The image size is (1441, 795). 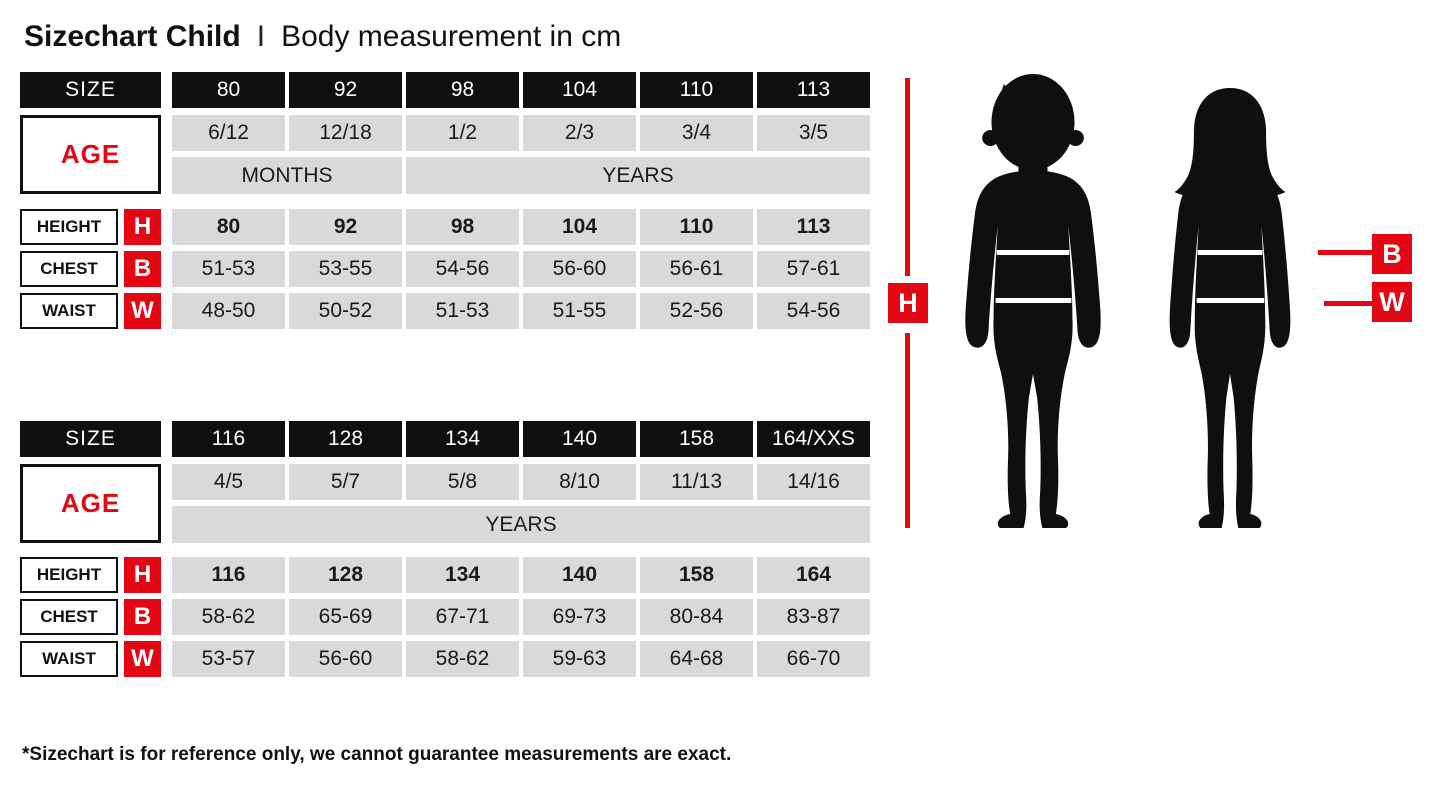 What do you see at coordinates (579, 227) in the screenshot?
I see `height-cell: 104` at bounding box center [579, 227].